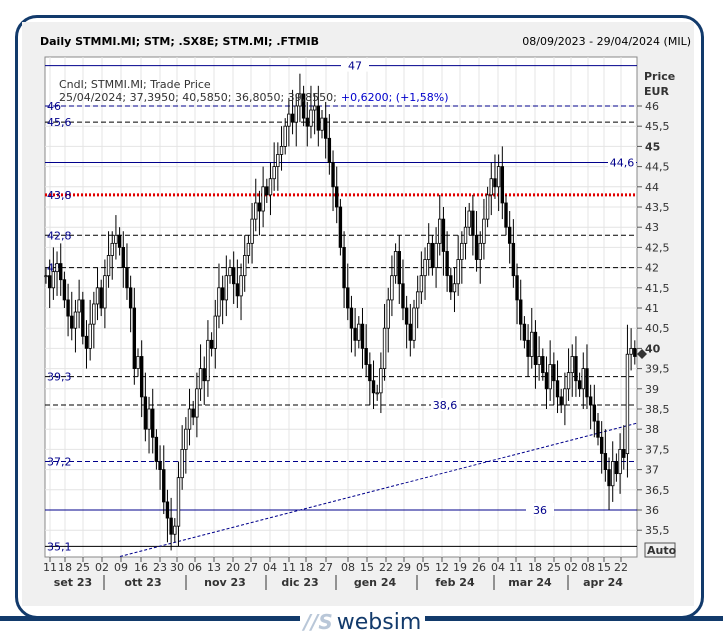  What do you see at coordinates (150, 618) in the screenshot?
I see `footer-bar-left` at bounding box center [150, 618].